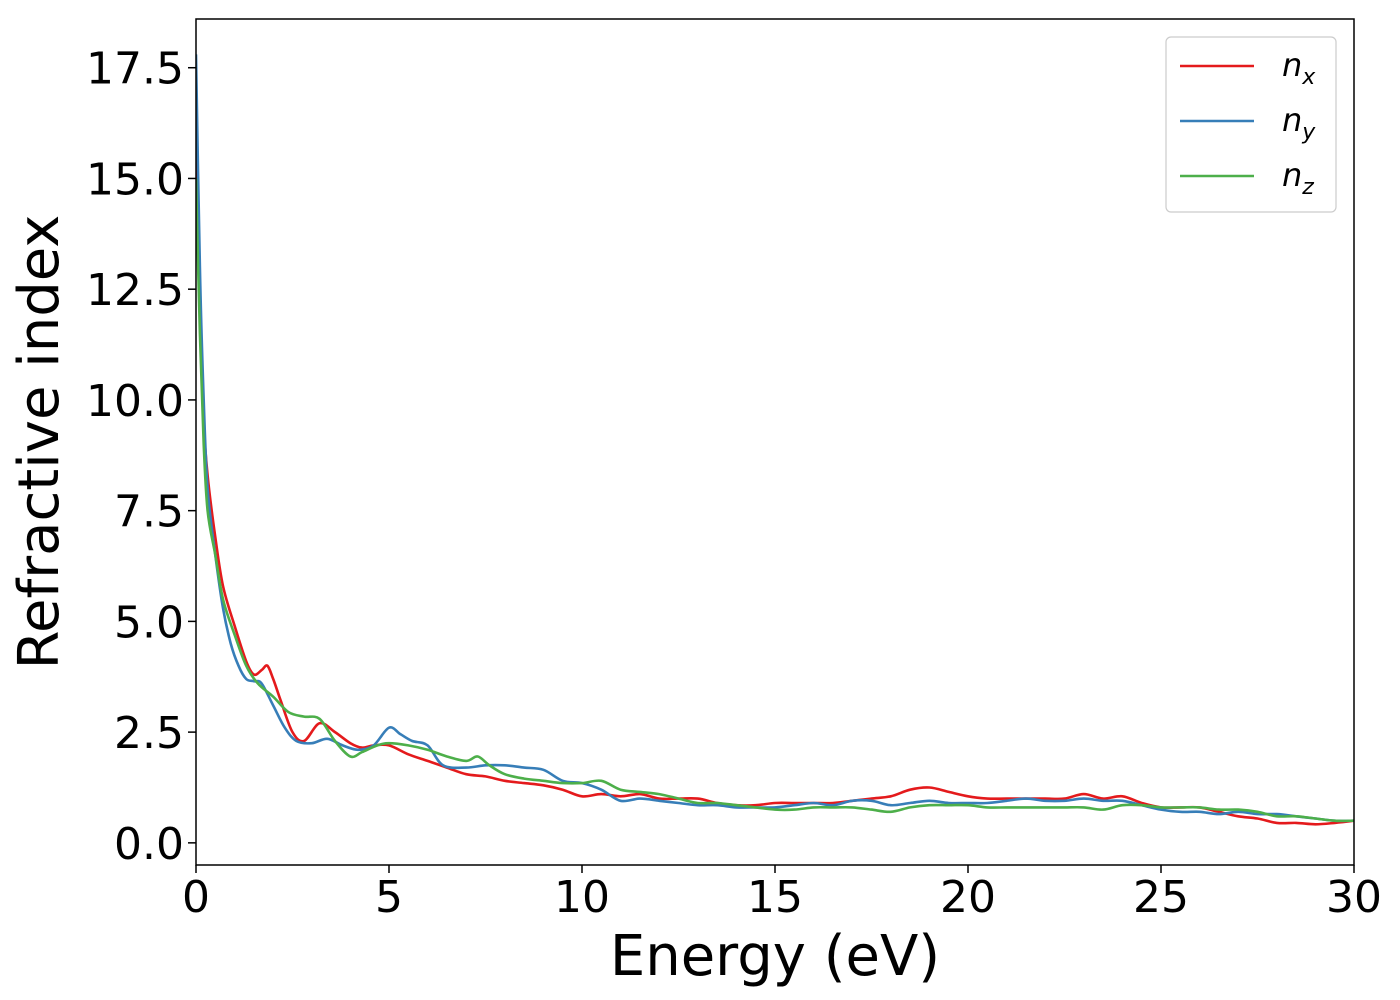 The height and width of the screenshot is (1000, 1400). What do you see at coordinates (135, 179) in the screenshot?
I see `y-tick-label: 15.0` at bounding box center [135, 179].